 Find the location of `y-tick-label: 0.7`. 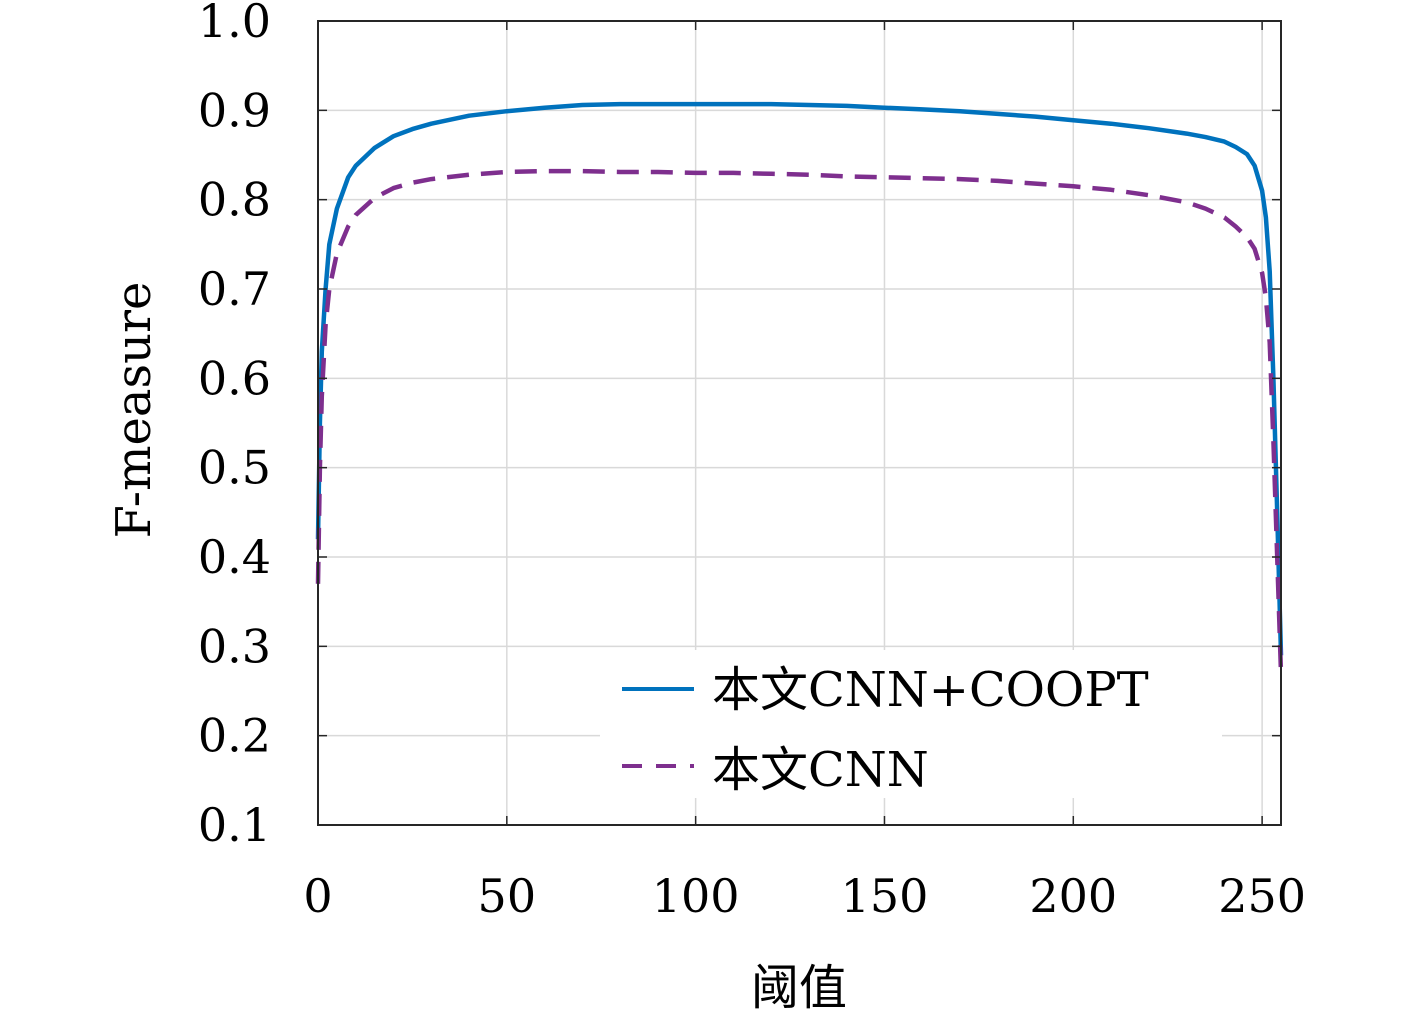

y-tick-label: 0.7 is located at coordinates (234, 289).